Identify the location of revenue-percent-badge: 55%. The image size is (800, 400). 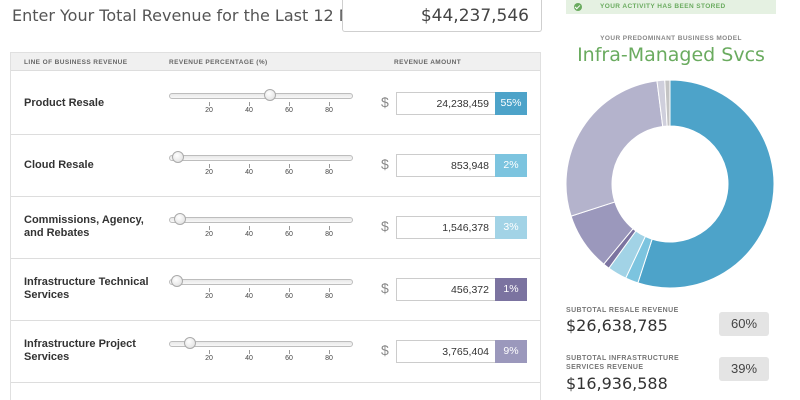
(511, 103).